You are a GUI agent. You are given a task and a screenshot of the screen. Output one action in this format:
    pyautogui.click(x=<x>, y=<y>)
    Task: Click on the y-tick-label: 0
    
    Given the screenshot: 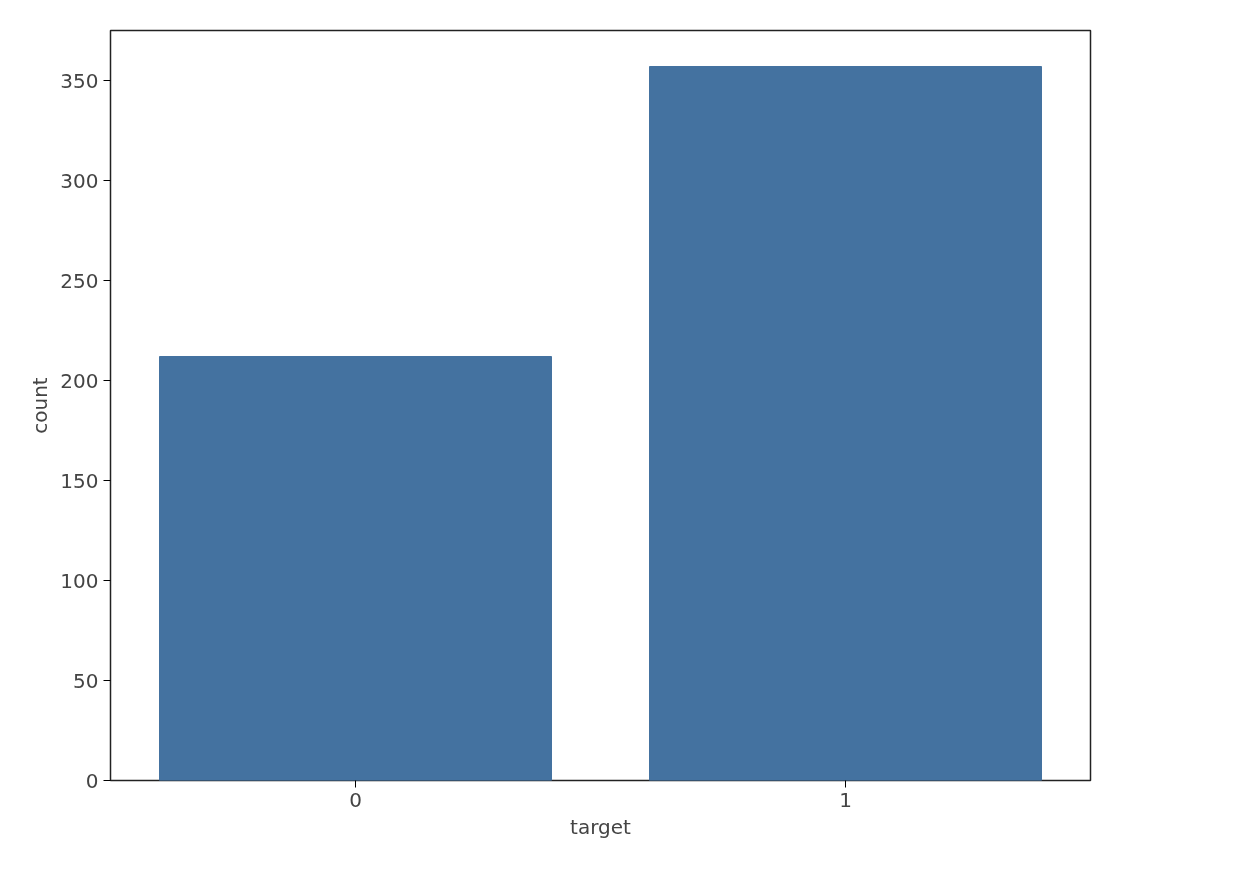 What is the action you would take?
    pyautogui.click(x=92, y=780)
    